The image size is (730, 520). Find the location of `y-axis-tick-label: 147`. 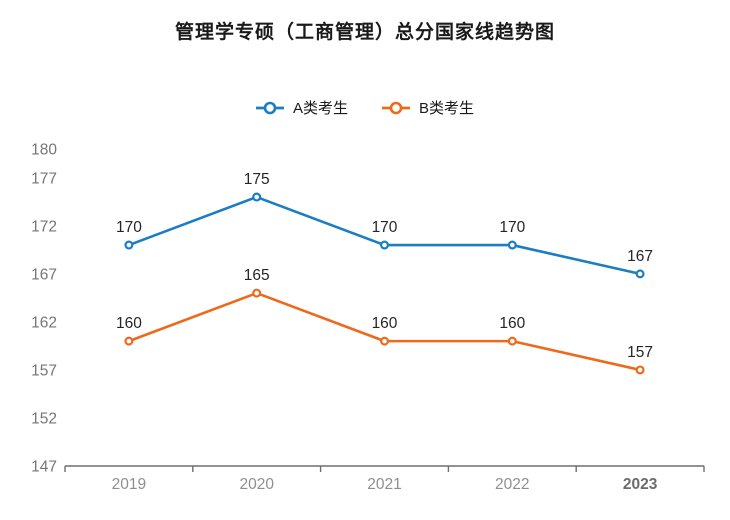

y-axis-tick-label: 147 is located at coordinates (44, 467).